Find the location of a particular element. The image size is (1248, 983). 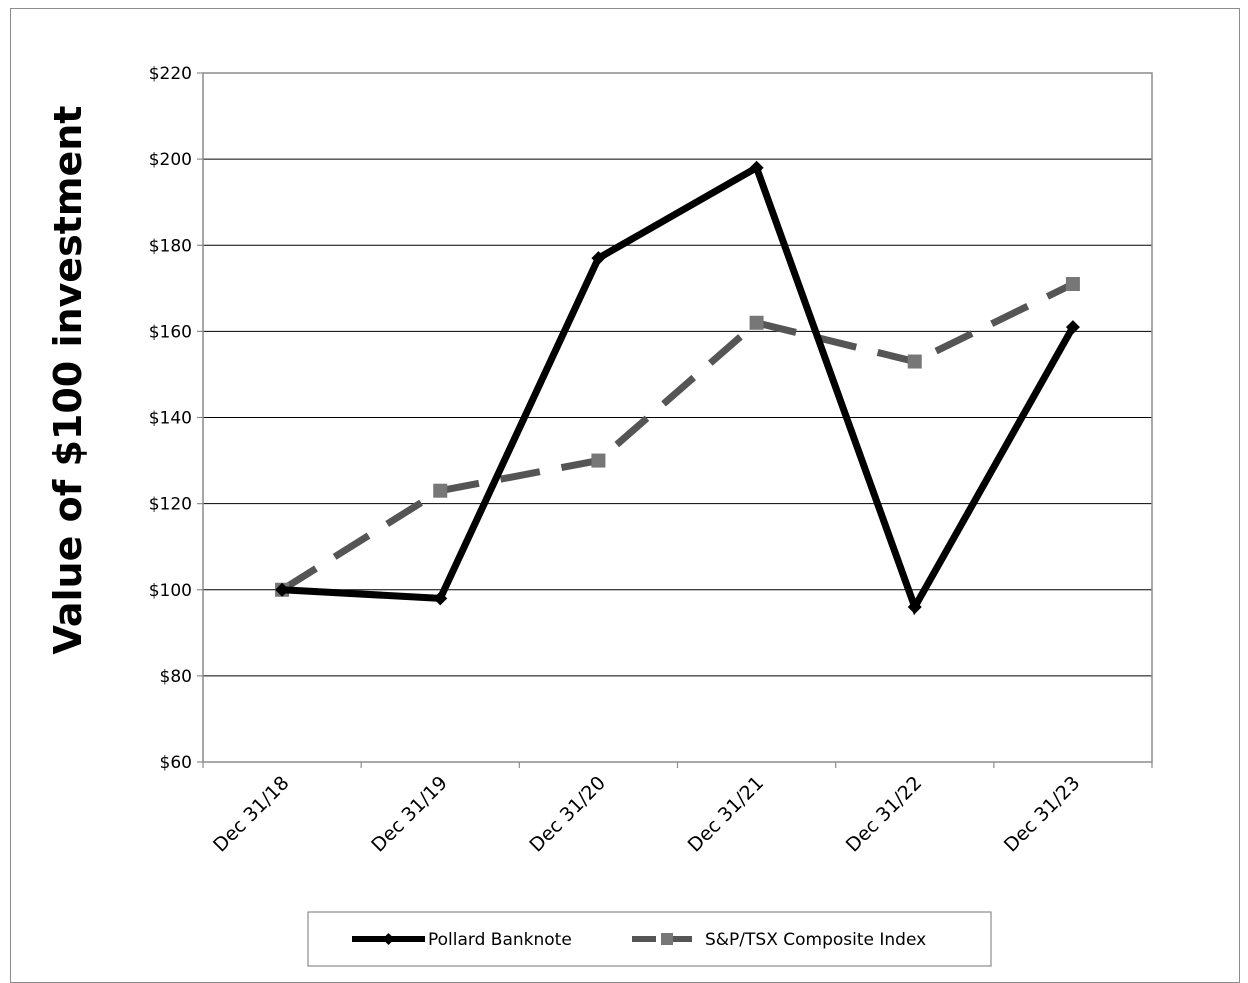

y-tick-label: $60 is located at coordinates (176, 763).